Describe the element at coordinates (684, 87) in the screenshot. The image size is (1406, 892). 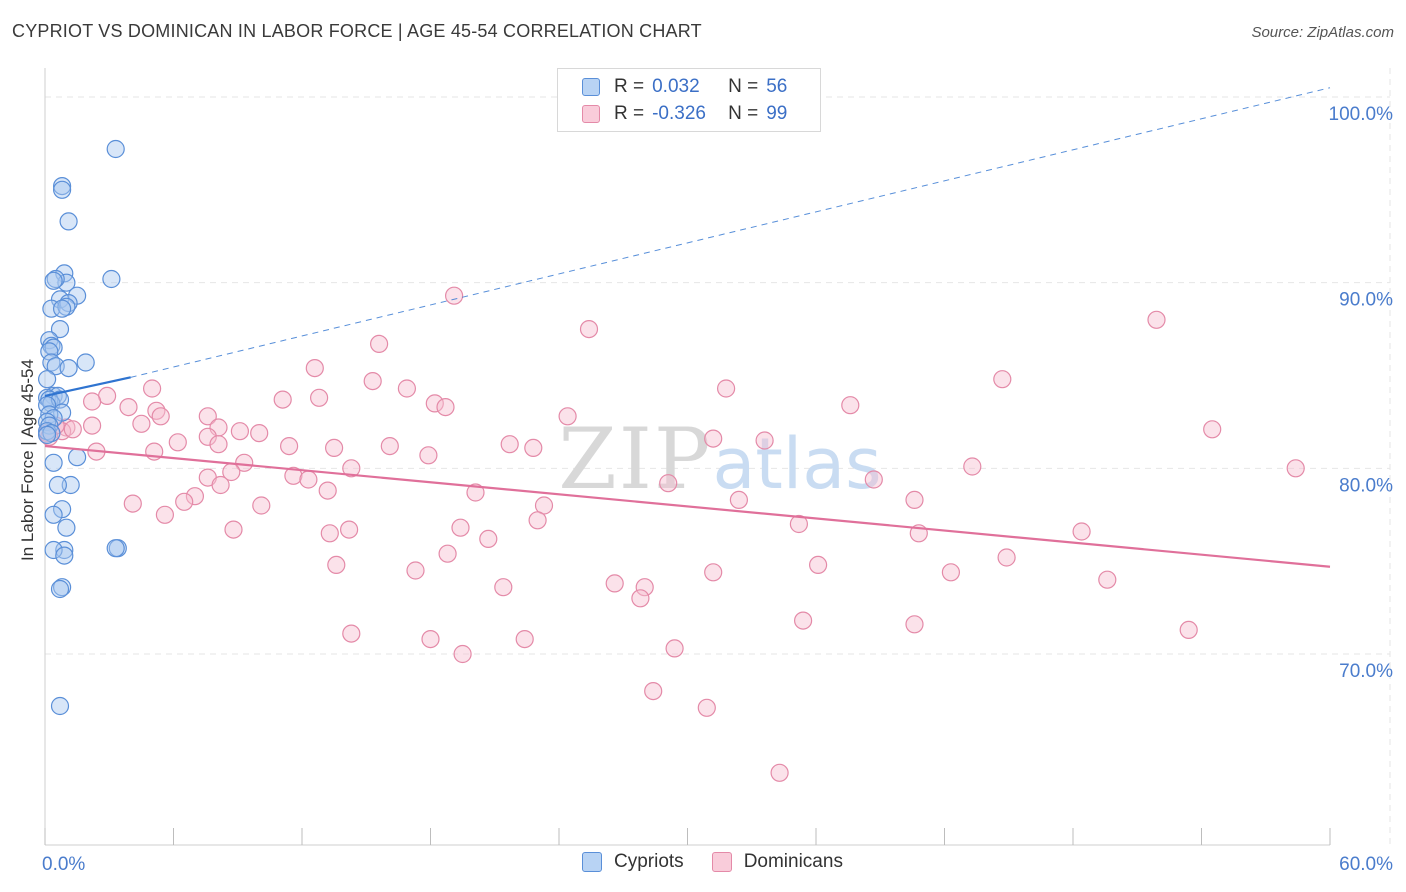
I see `legend-row-cypriots: R = 0.032 N = 56` at that location.